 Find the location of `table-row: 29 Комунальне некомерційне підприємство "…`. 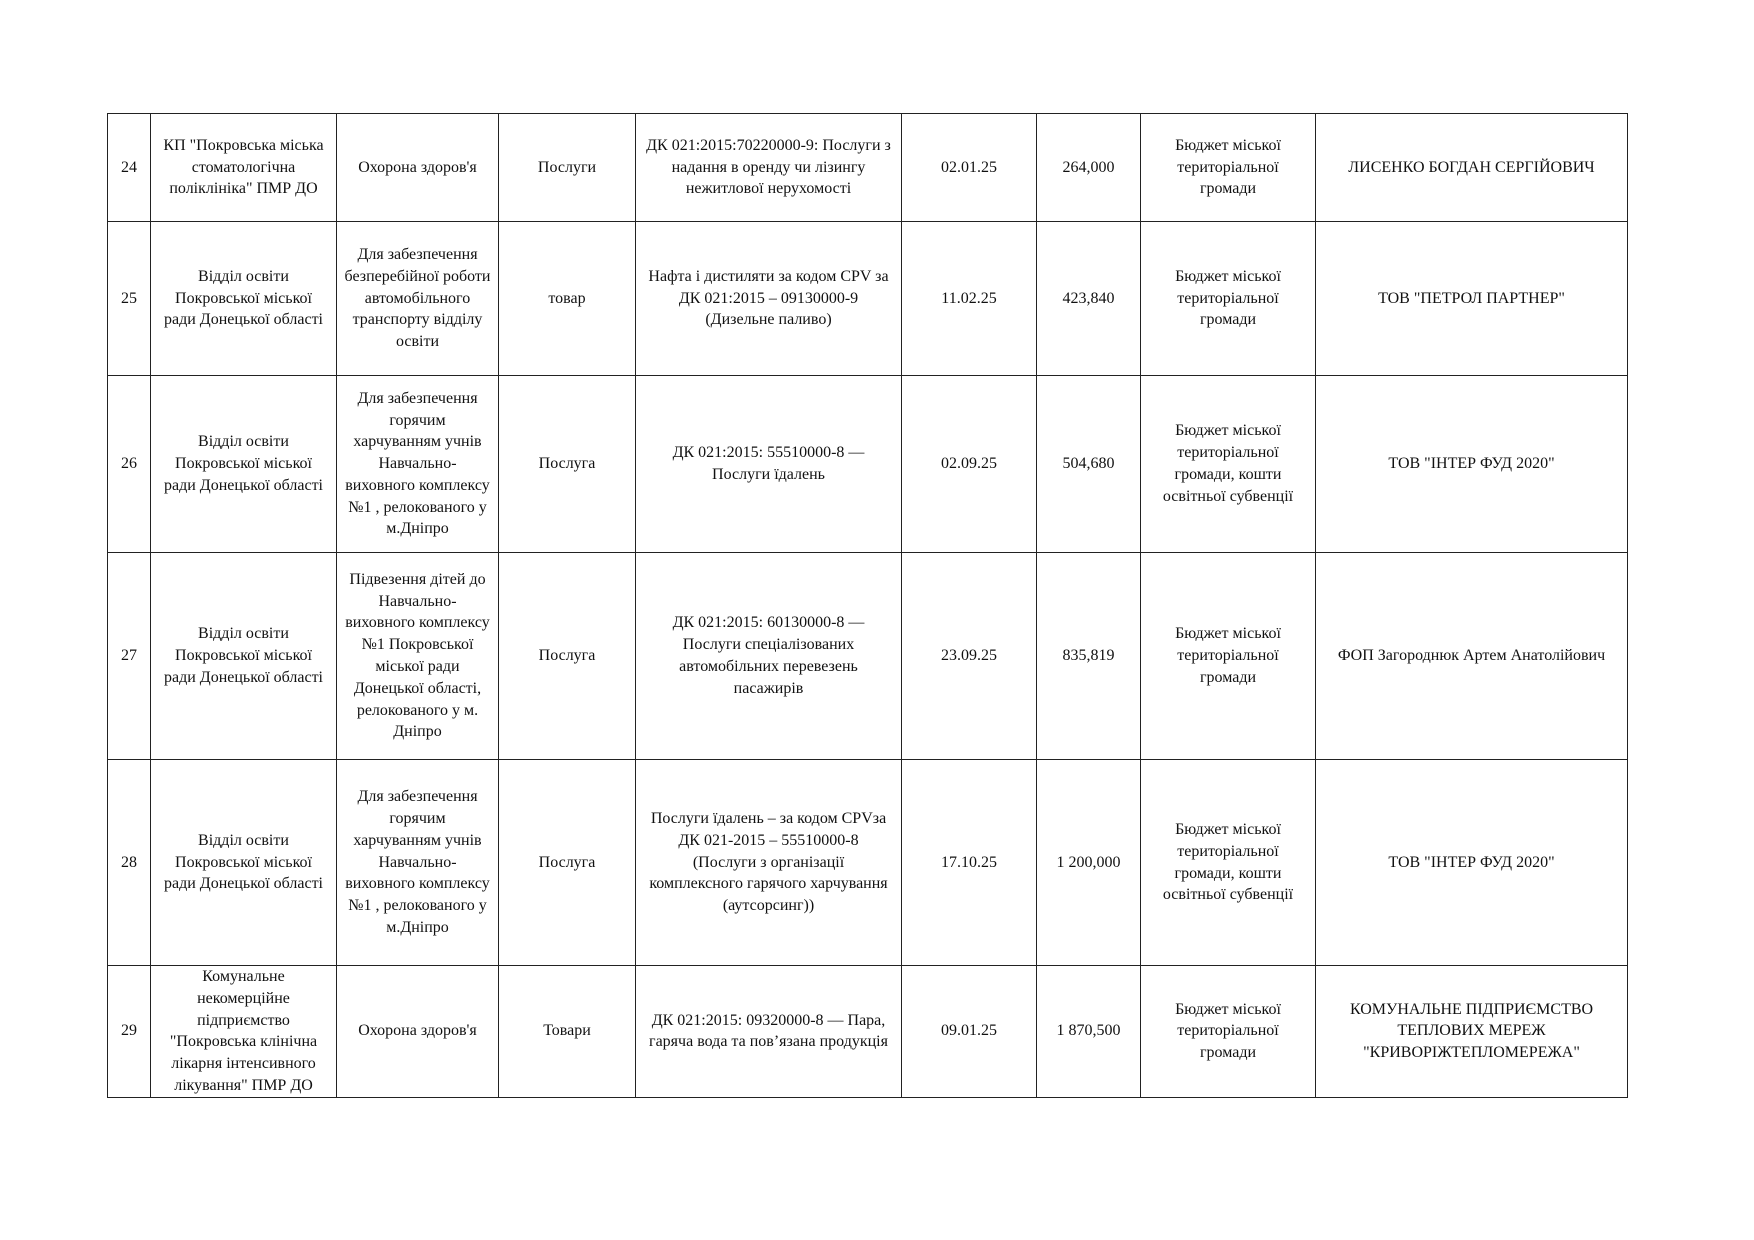

table-row: 29 Комунальне некомерційне підприємство "… is located at coordinates (867, 1031).